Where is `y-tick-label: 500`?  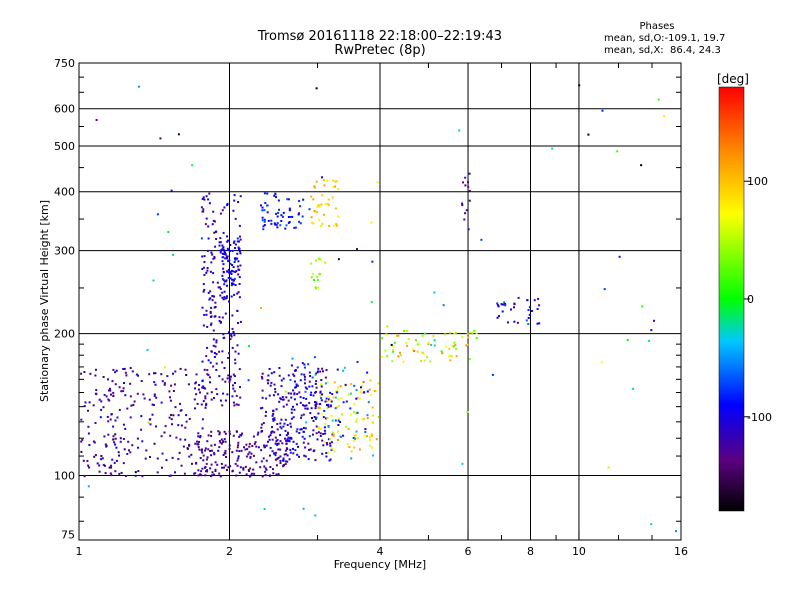
y-tick-label: 500 is located at coordinates (64, 146).